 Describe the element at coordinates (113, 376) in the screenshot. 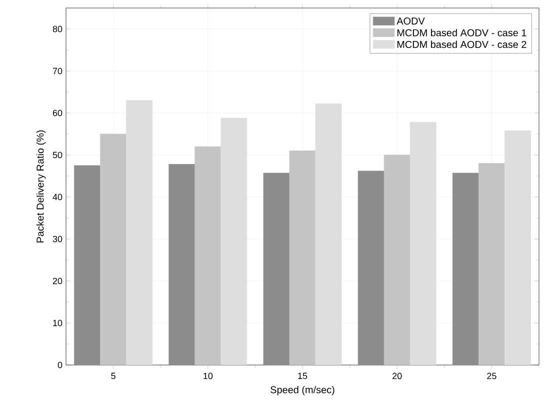

I see `x-tick-label: 5` at that location.